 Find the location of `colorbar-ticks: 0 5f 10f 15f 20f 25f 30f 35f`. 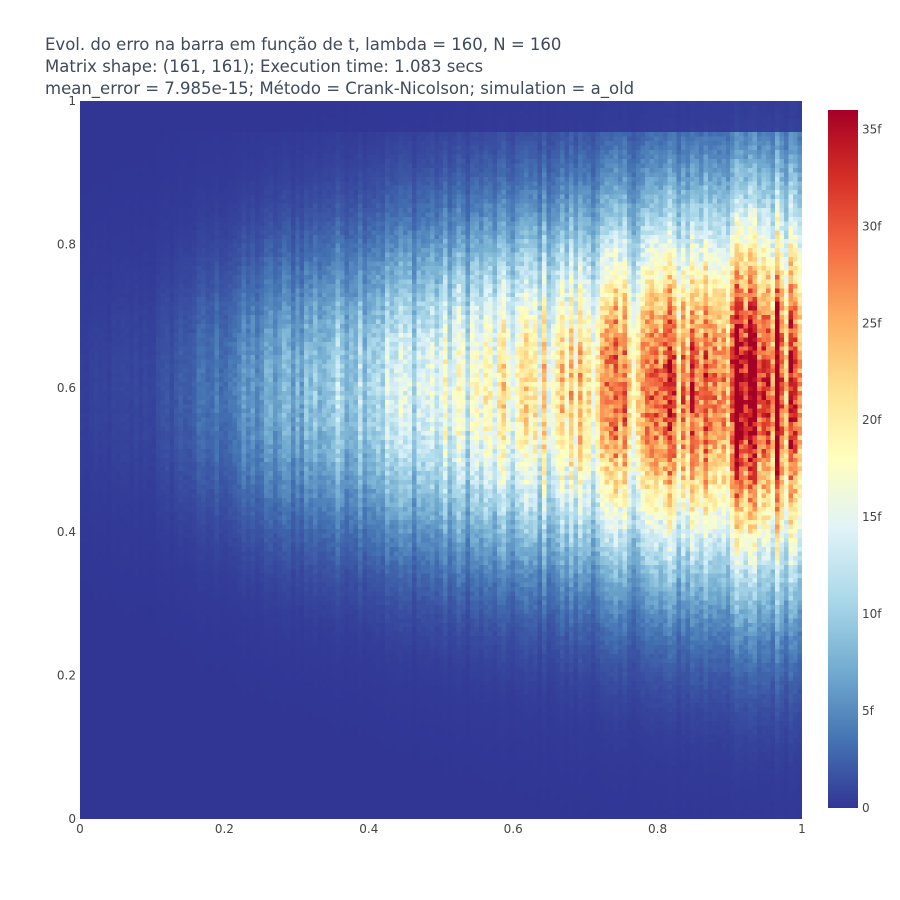

colorbar-ticks: 0 5f 10f 15f 20f 25f 30f 35f is located at coordinates (872, 468).